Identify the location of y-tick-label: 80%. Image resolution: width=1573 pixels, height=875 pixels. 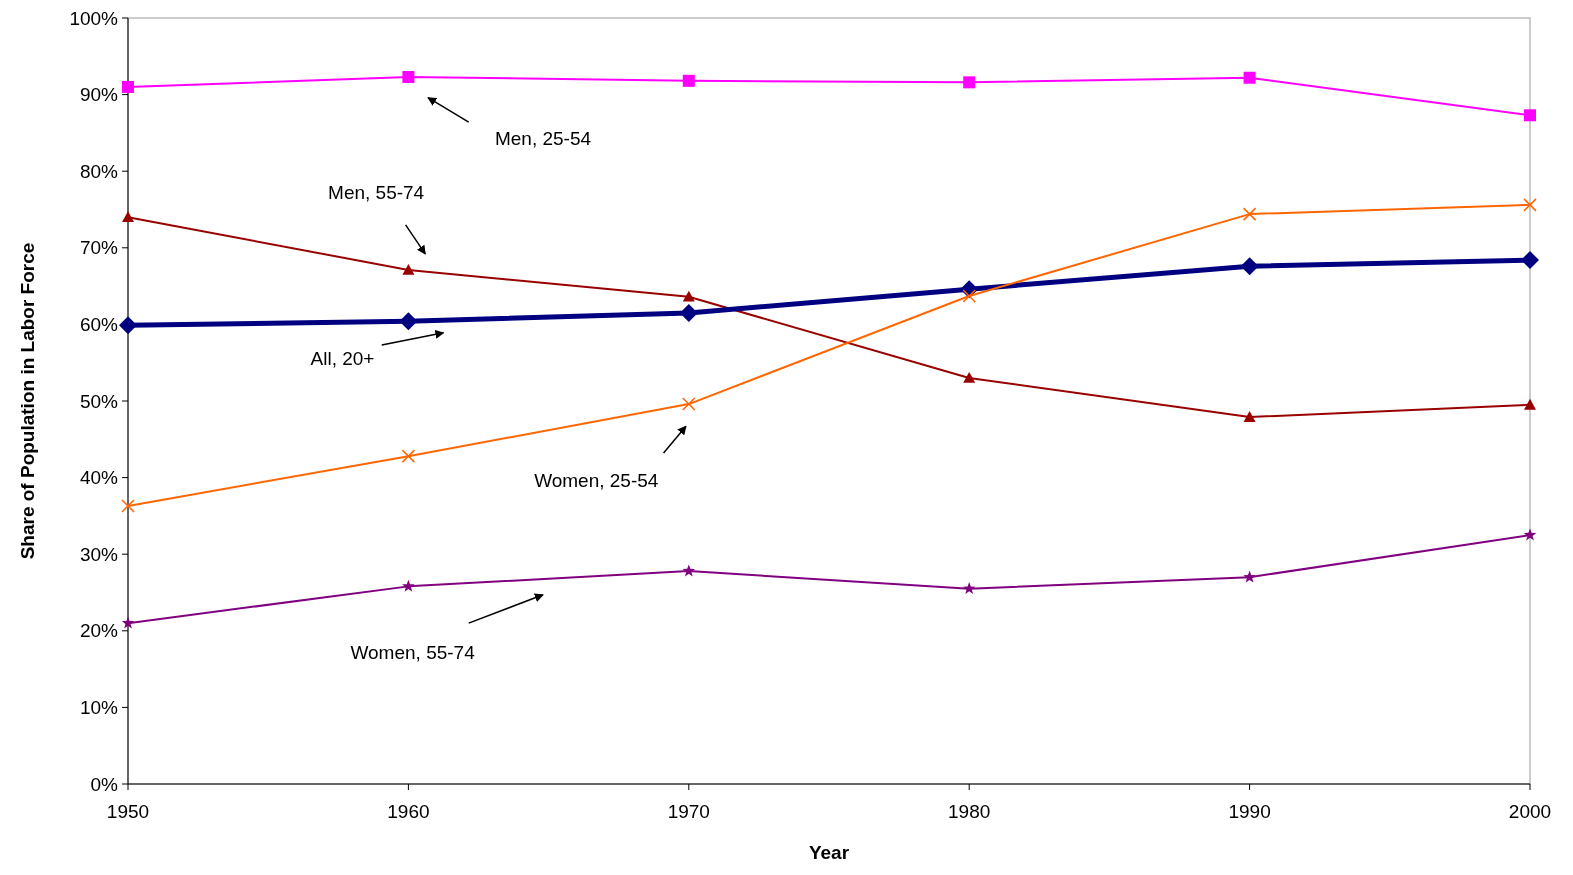
(99, 171).